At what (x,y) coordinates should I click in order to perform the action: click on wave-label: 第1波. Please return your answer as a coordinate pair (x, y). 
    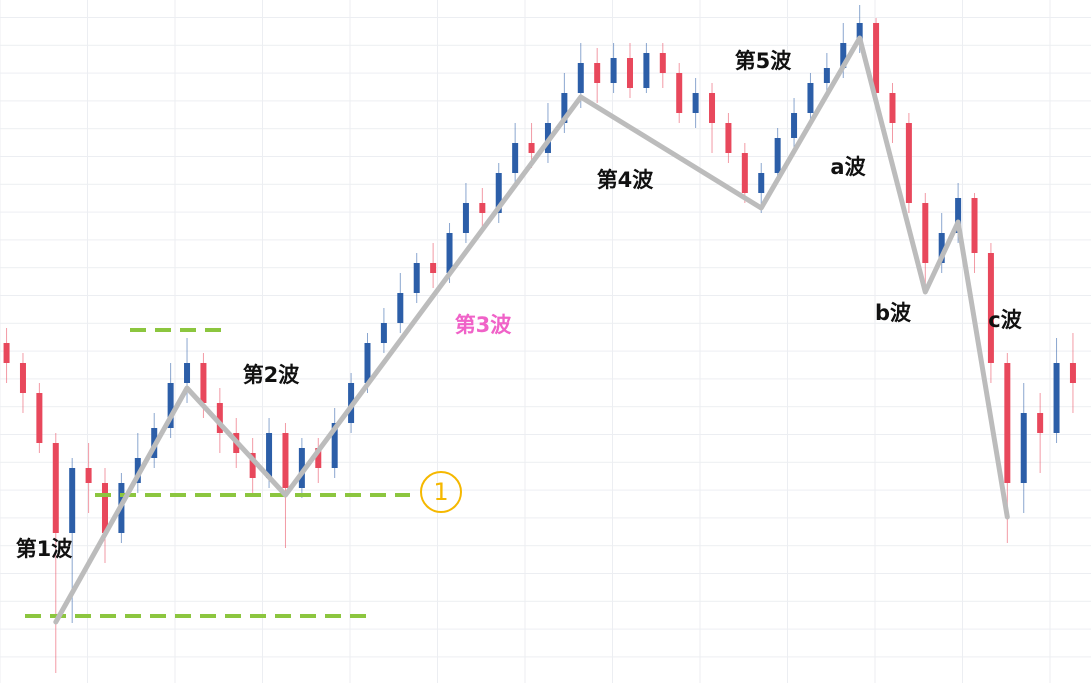
    Looking at the image, I should click on (45, 549).